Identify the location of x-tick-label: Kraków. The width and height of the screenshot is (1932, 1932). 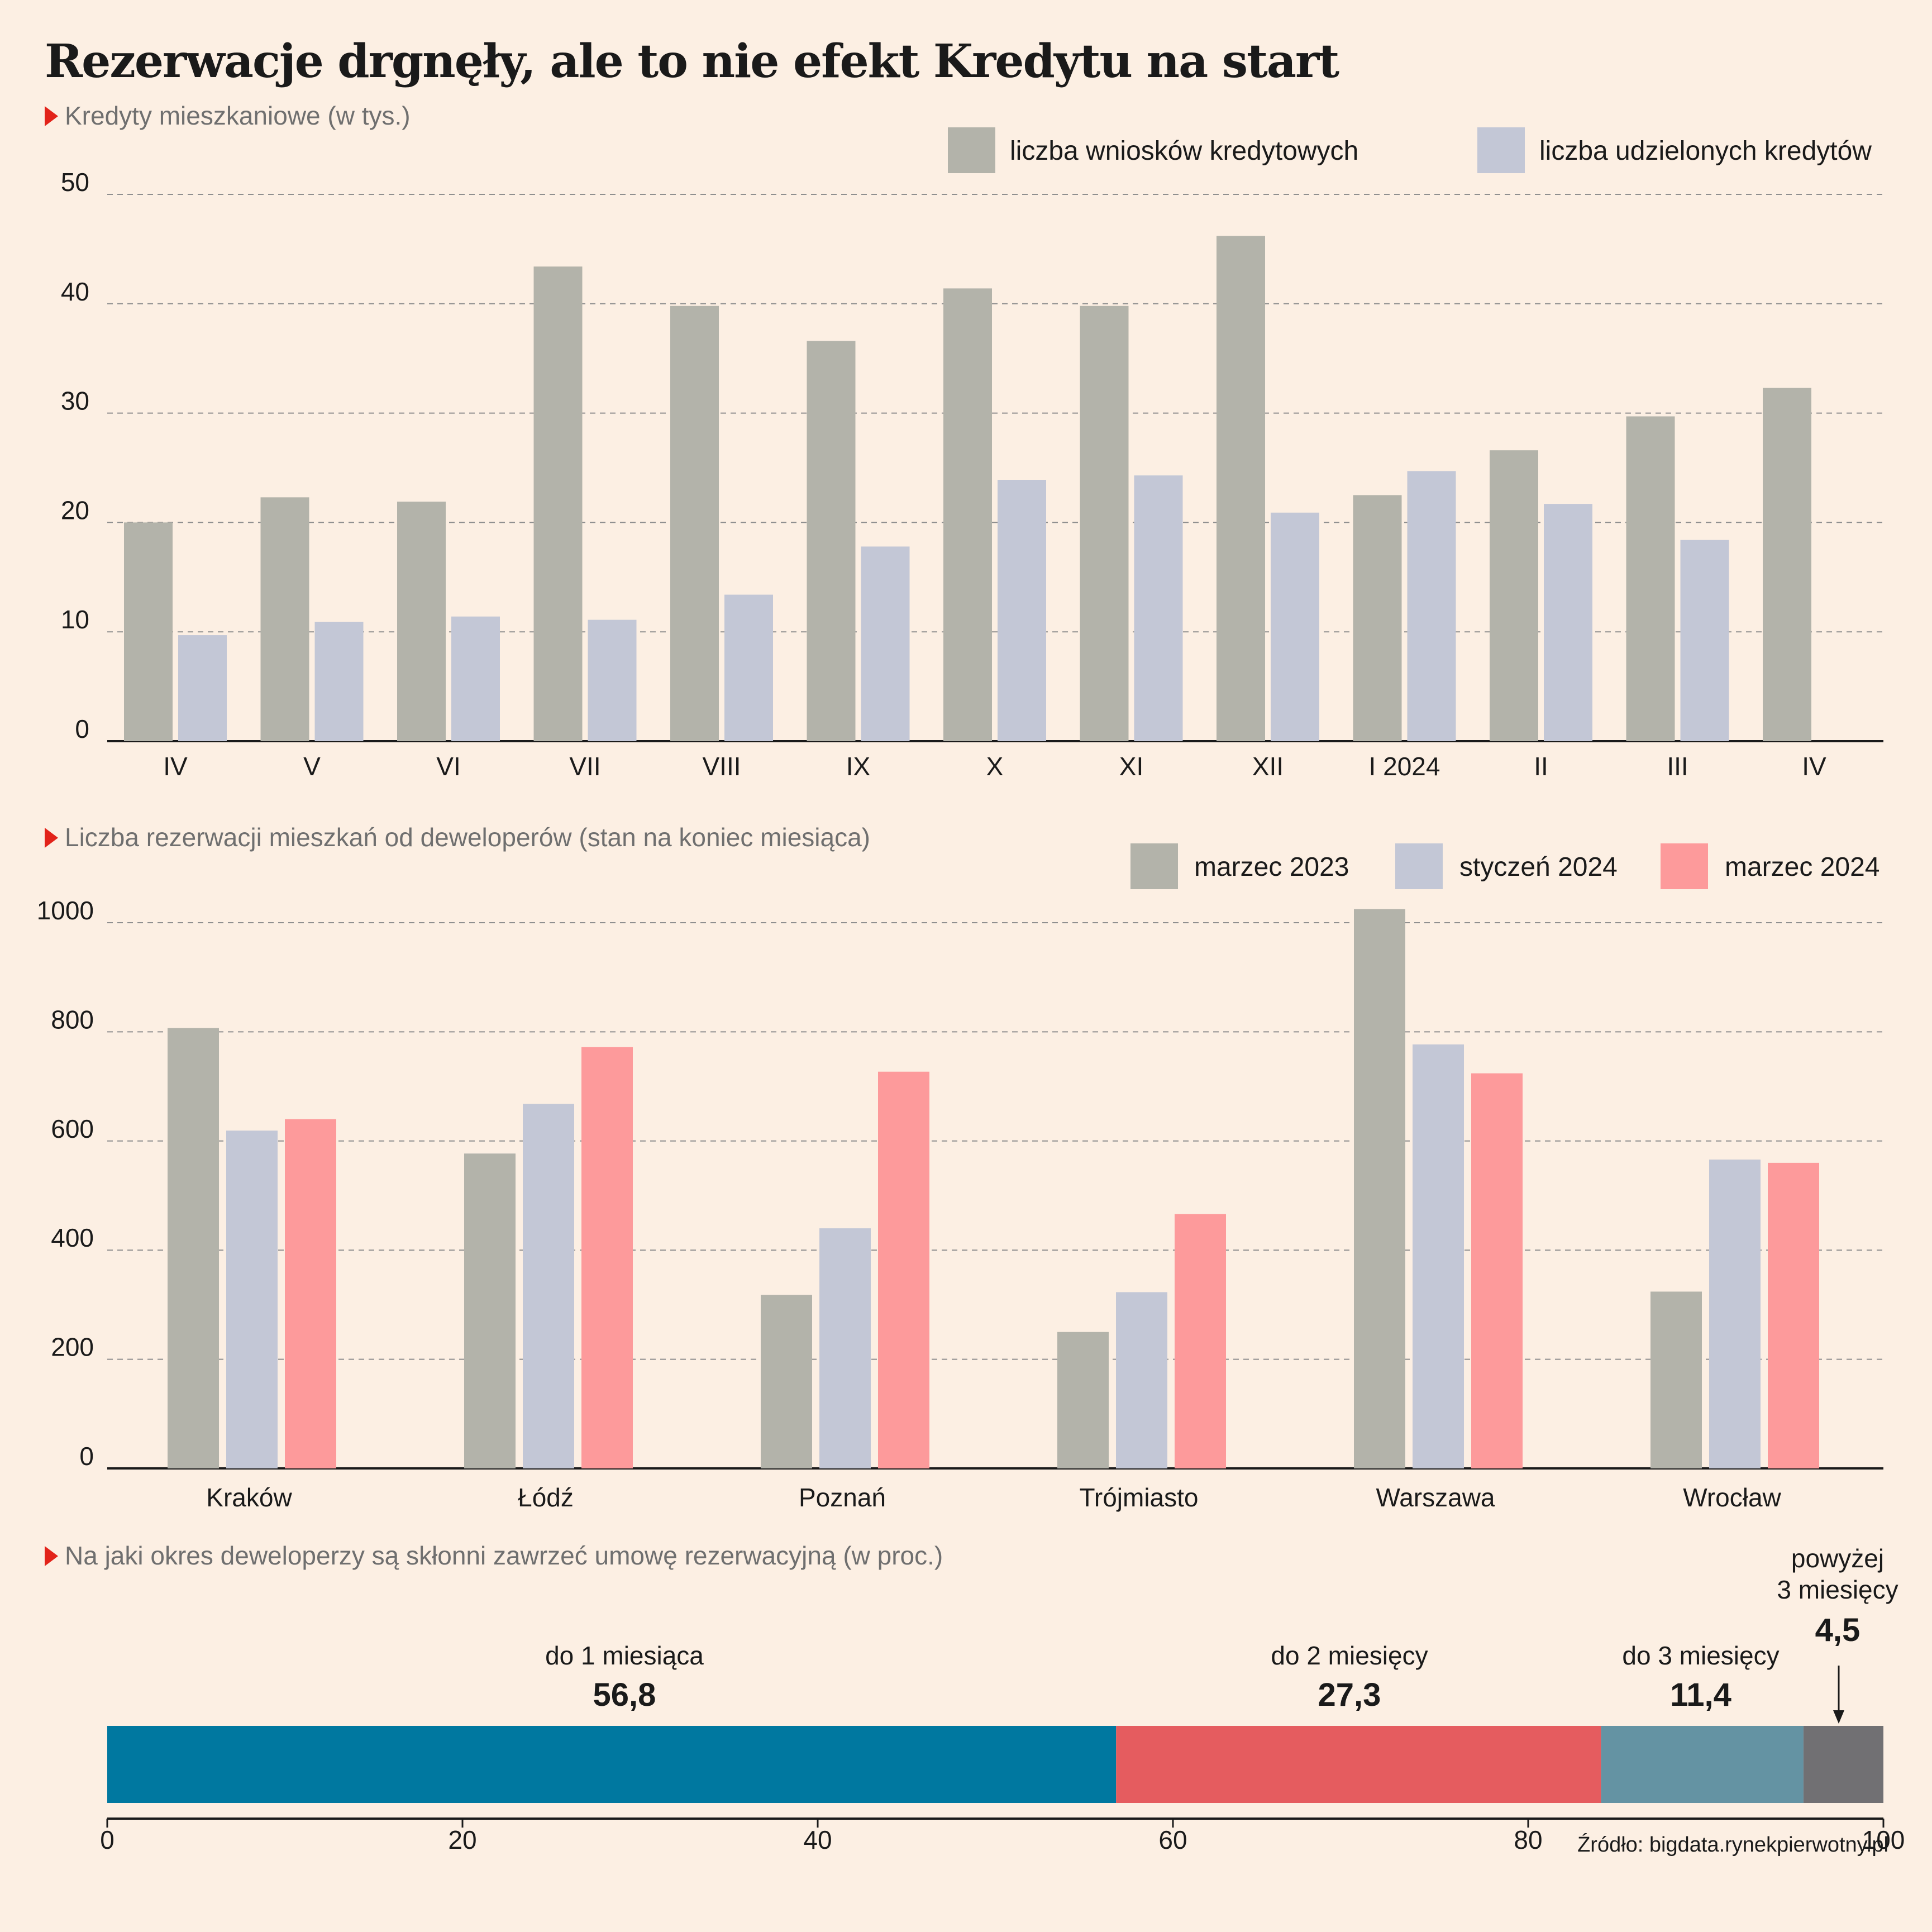
(249, 1497).